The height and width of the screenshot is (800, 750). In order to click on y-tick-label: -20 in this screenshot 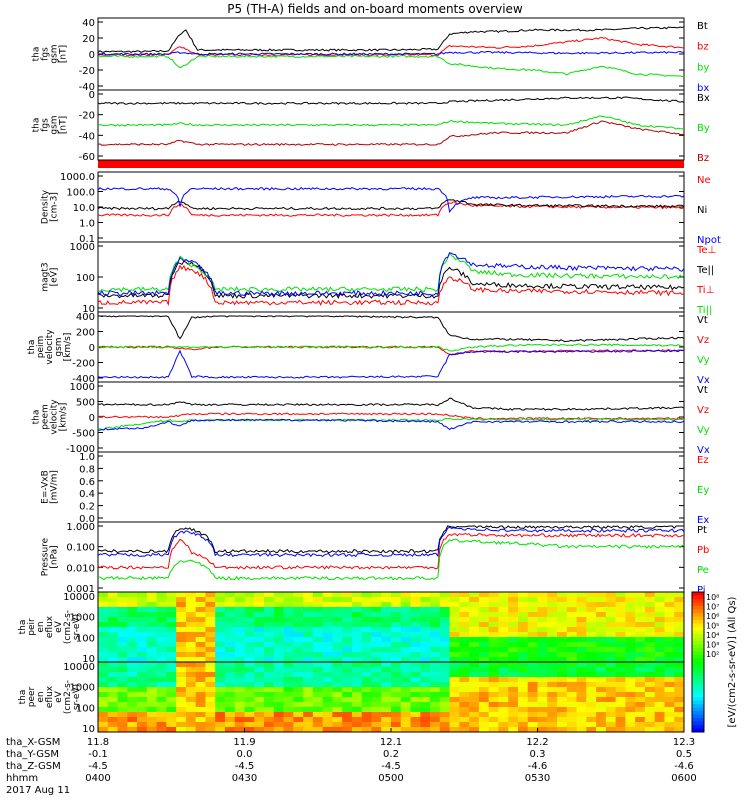, I will do `click(87, 116)`.